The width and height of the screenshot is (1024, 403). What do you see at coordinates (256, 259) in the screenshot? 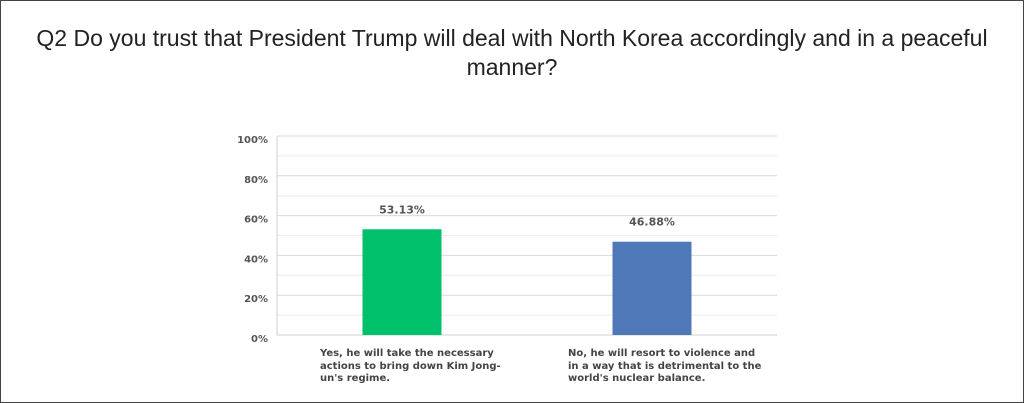
I see `y-tick-label: 40%` at bounding box center [256, 259].